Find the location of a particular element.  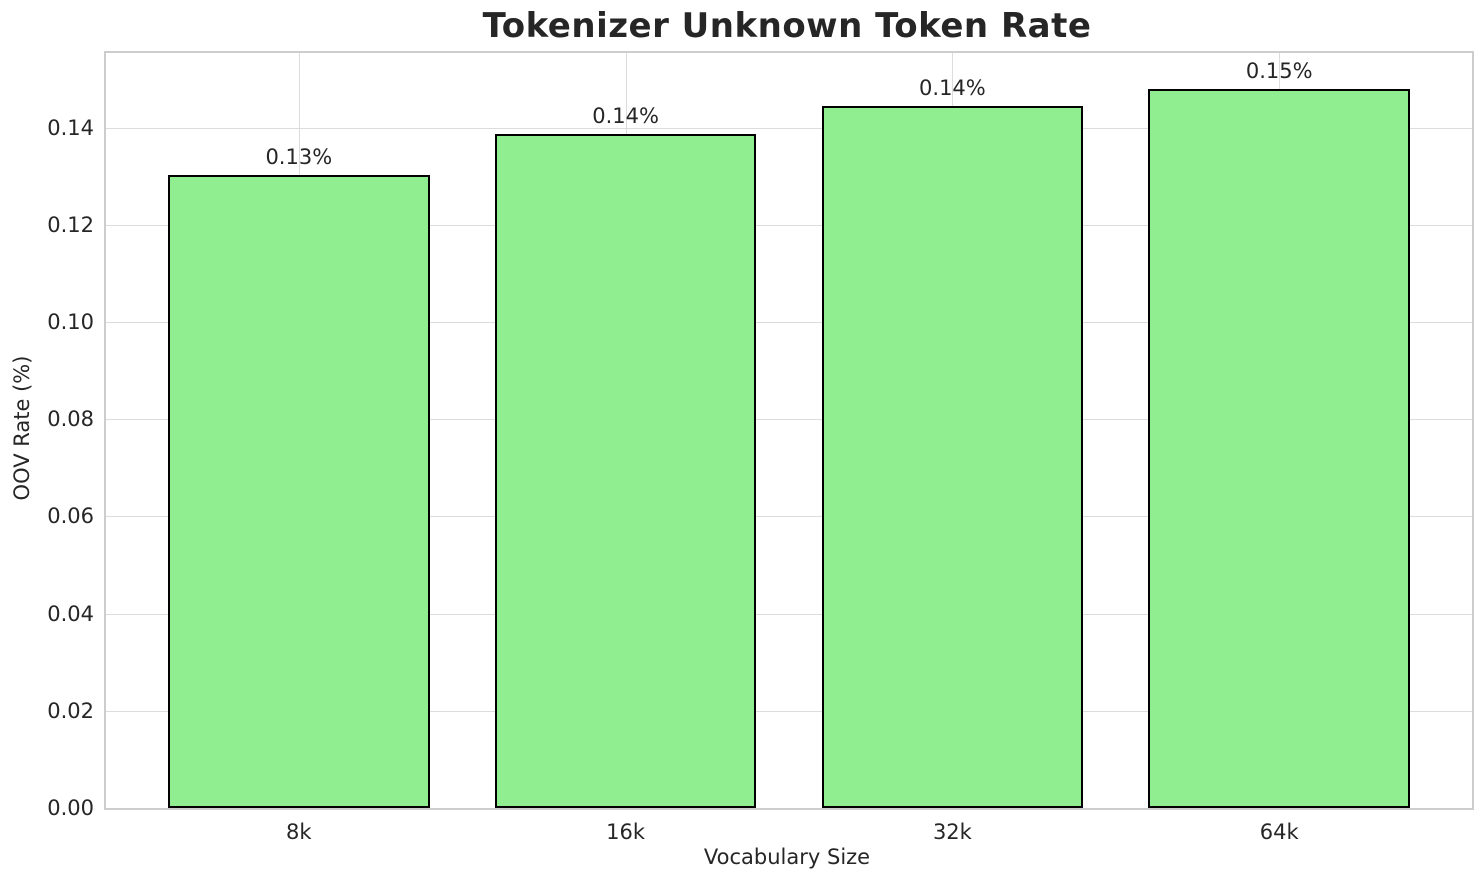

y-tick-label: 0.14 is located at coordinates (70, 127).